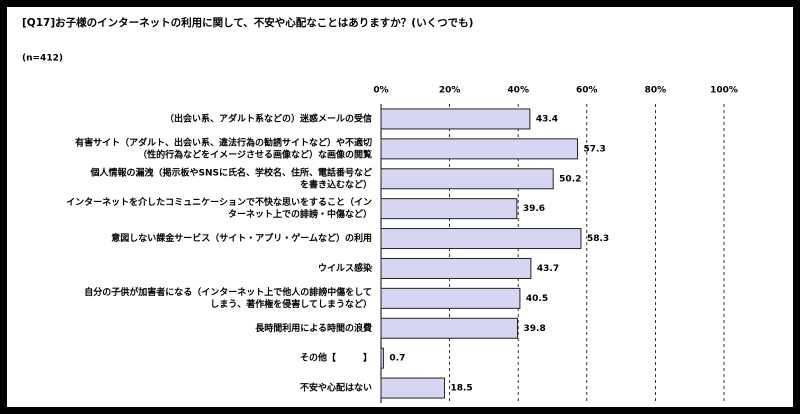 The height and width of the screenshot is (414, 800). I want to click on x-tick-label: 20%, so click(450, 91).